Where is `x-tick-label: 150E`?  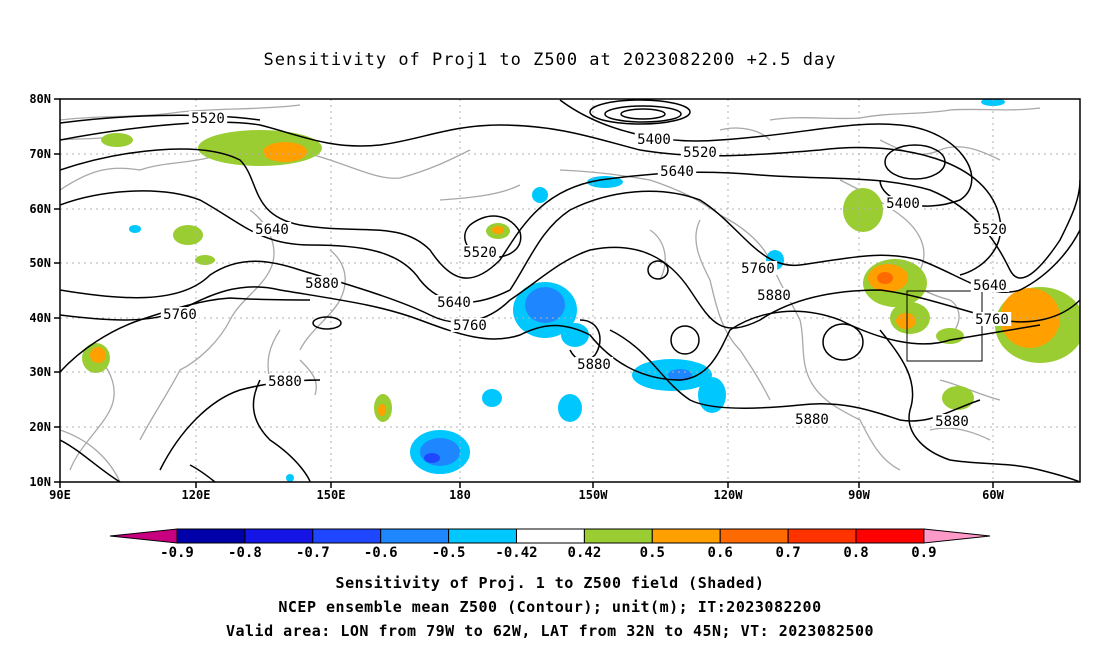 x-tick-label: 150E is located at coordinates (331, 495).